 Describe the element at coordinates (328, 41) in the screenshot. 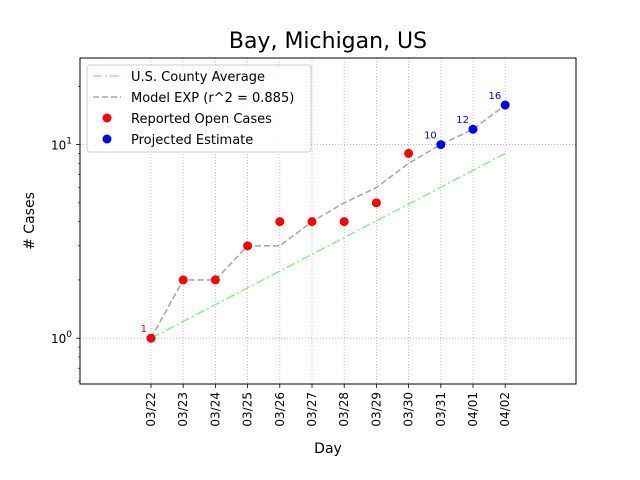

I see `chart-title: Bay, Michigan, US` at that location.